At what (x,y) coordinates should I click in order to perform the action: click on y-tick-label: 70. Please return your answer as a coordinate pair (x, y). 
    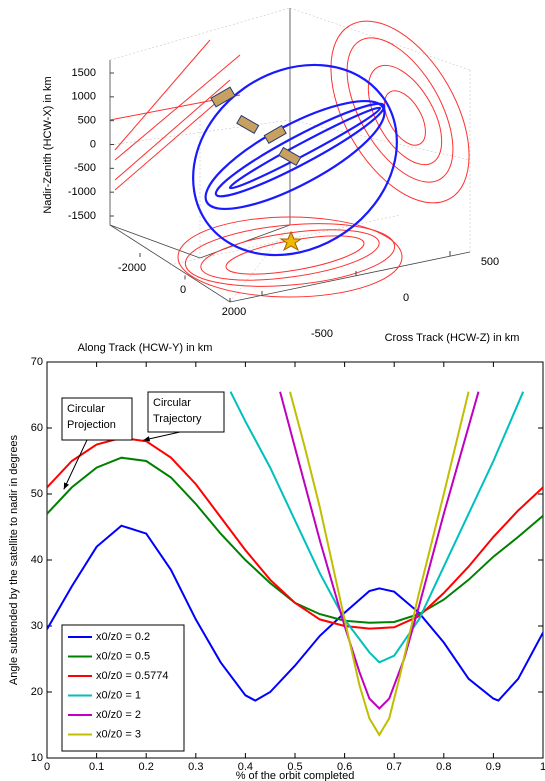
    Looking at the image, I should click on (37, 362).